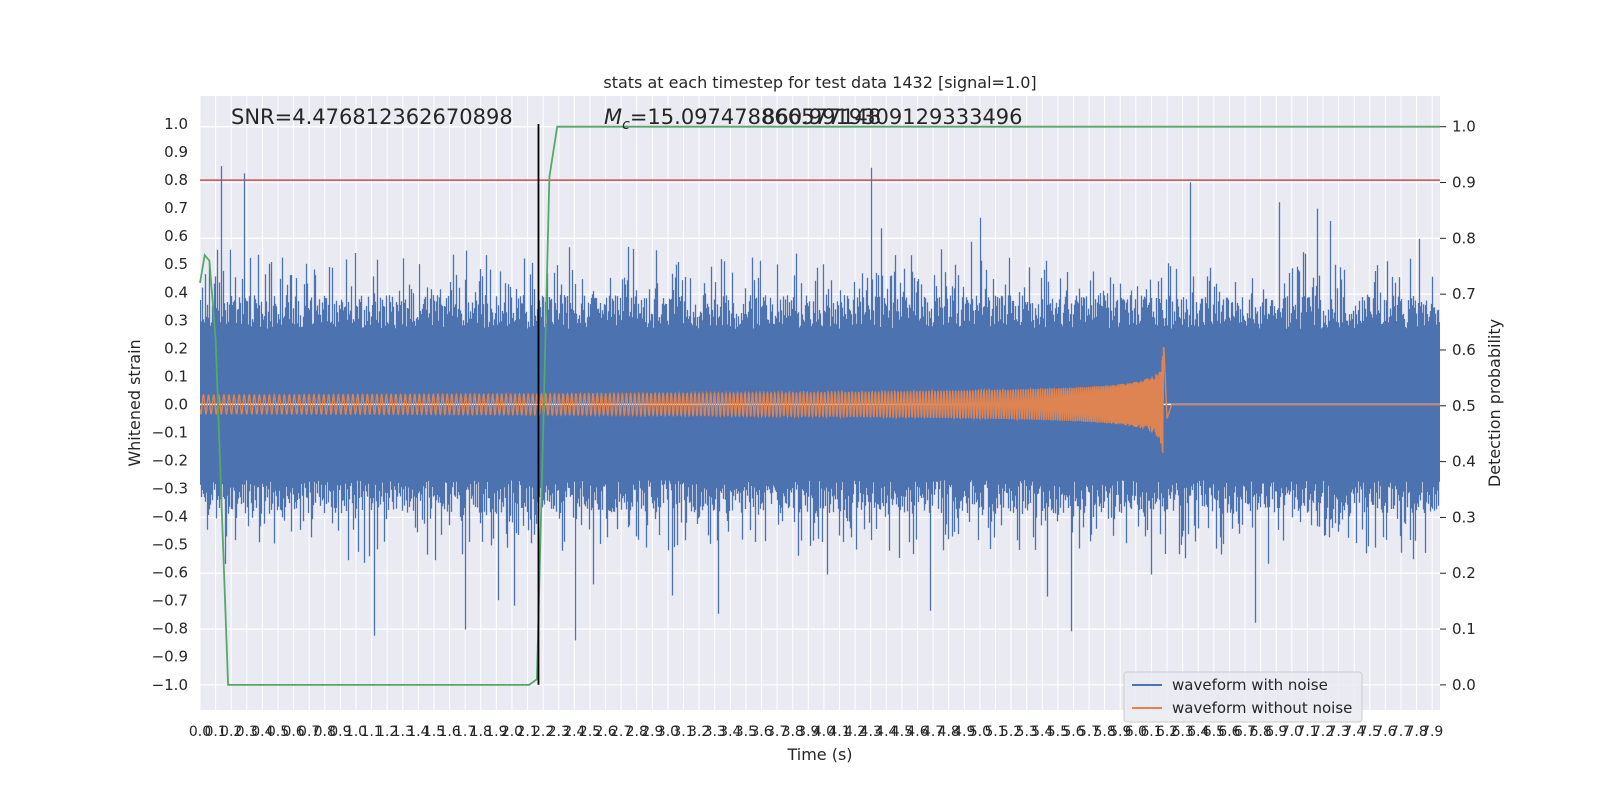 The width and height of the screenshot is (1600, 804). Describe the element at coordinates (1183, 732) in the screenshot. I see `x-tick-label: 6.3` at that location.